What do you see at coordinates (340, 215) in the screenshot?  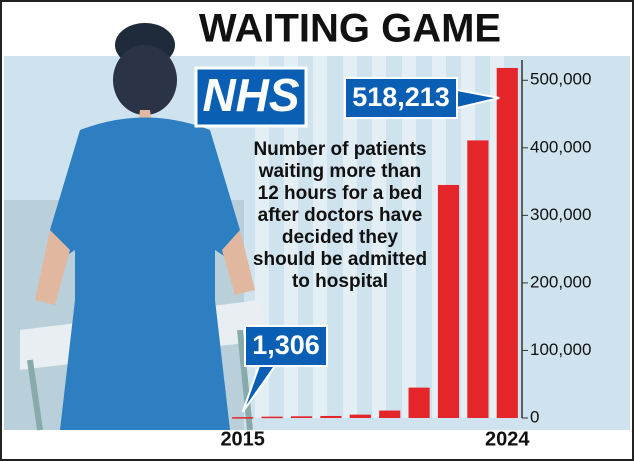 I see `annotation: after doctors have` at bounding box center [340, 215].